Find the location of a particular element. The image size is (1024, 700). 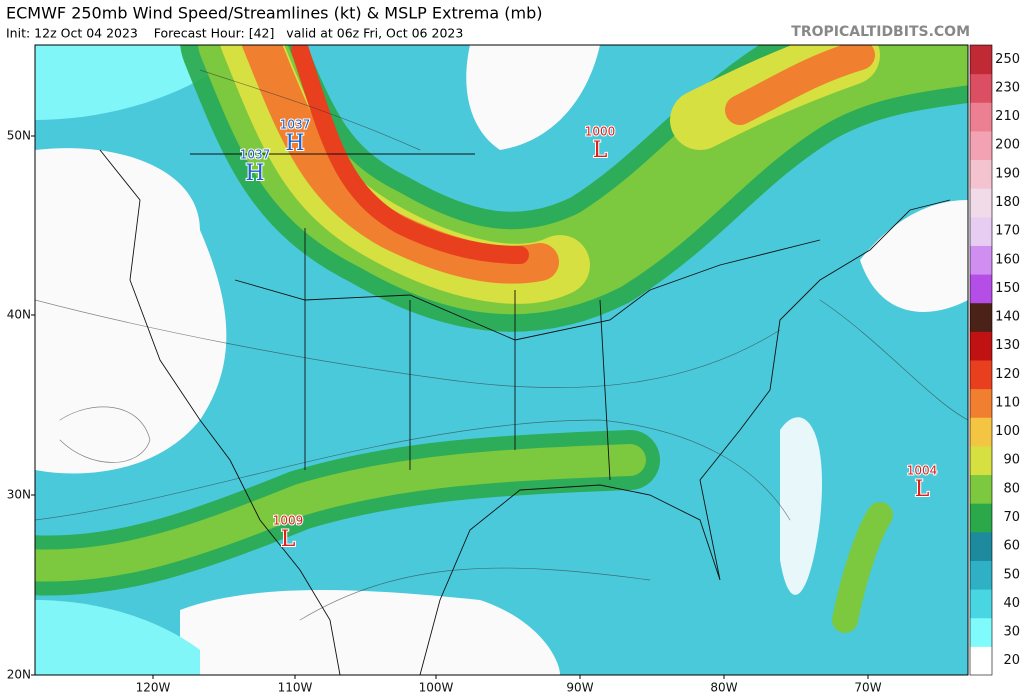

colorbar-label: 210 is located at coordinates (1007, 116).